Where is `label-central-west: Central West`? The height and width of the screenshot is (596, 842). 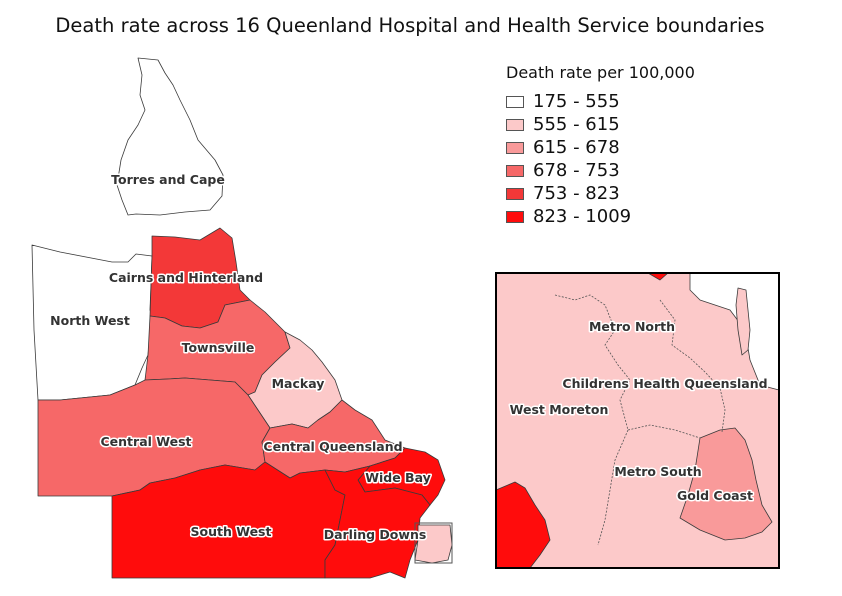
label-central-west: Central West is located at coordinates (146, 441).